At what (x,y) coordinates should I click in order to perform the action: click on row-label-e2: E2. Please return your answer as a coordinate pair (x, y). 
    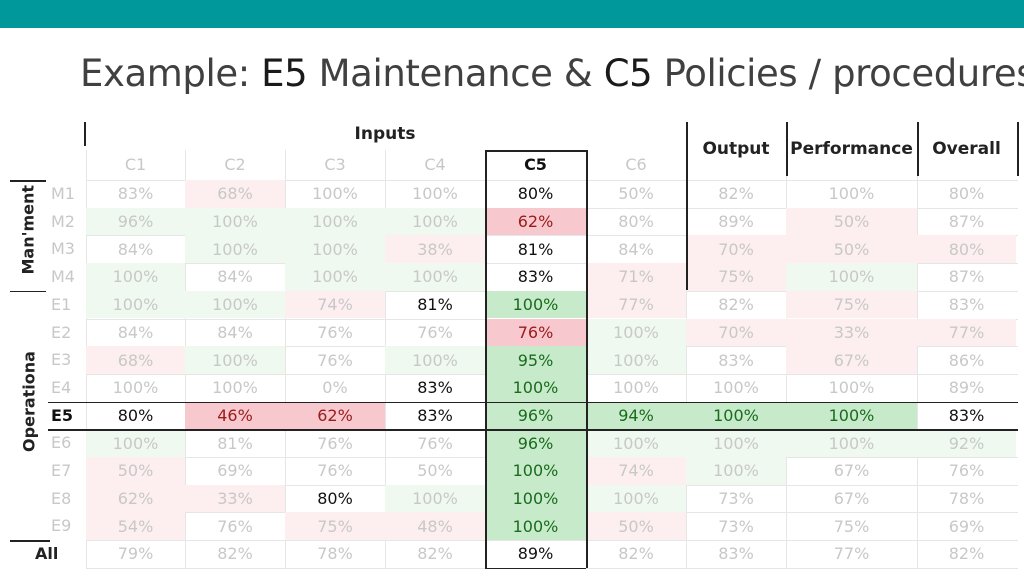
    Looking at the image, I should click on (61, 332).